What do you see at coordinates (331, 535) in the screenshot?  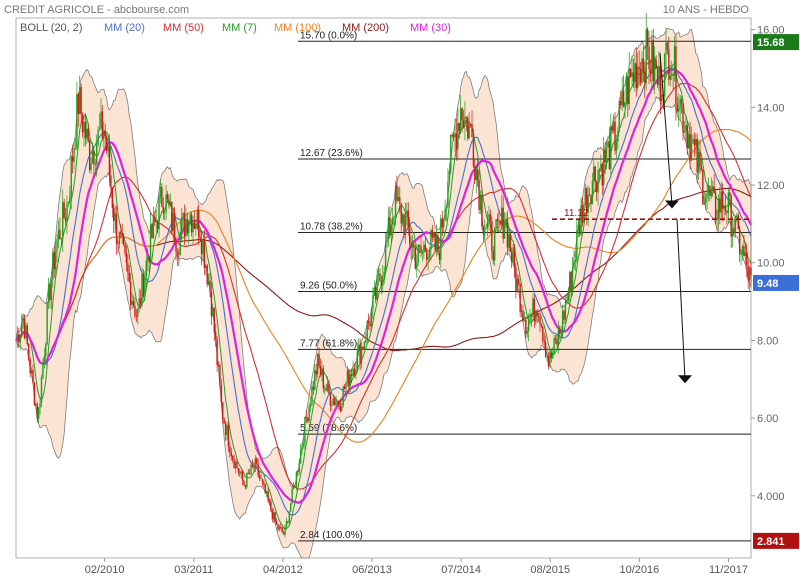 I see `fib-label-6: 2.84 (100.0%)` at bounding box center [331, 535].